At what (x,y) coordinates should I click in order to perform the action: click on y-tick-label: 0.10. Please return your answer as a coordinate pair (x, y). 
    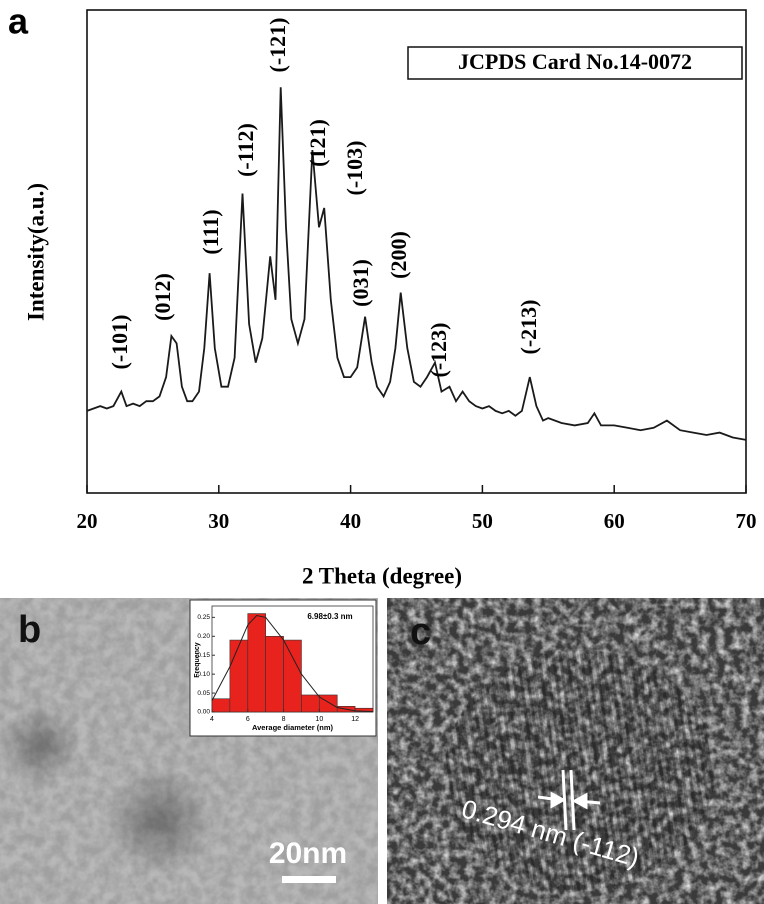
    Looking at the image, I should click on (203, 674).